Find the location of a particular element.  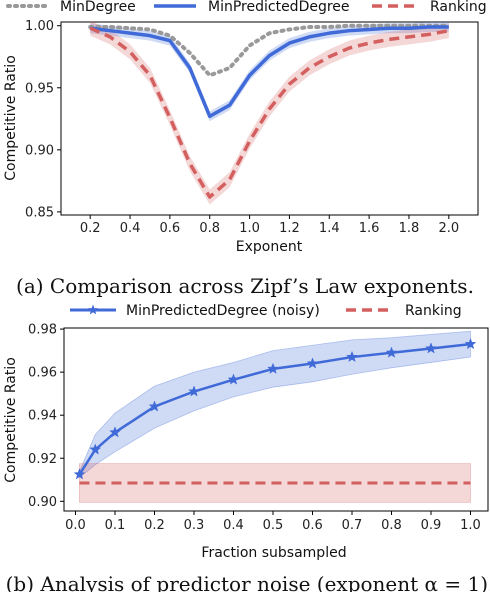

y-tick-label: 1.00 is located at coordinates (39, 26).